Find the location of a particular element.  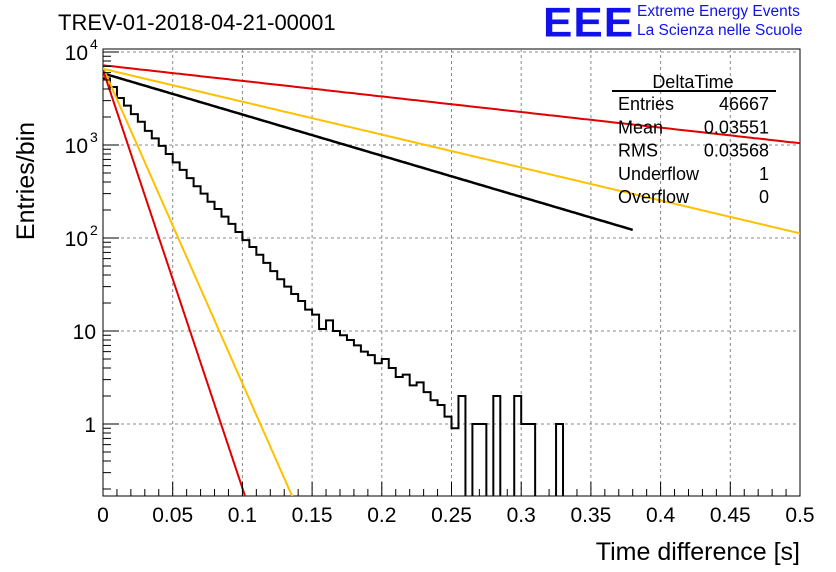

x-tick-label: 0.35 is located at coordinates (590, 515).